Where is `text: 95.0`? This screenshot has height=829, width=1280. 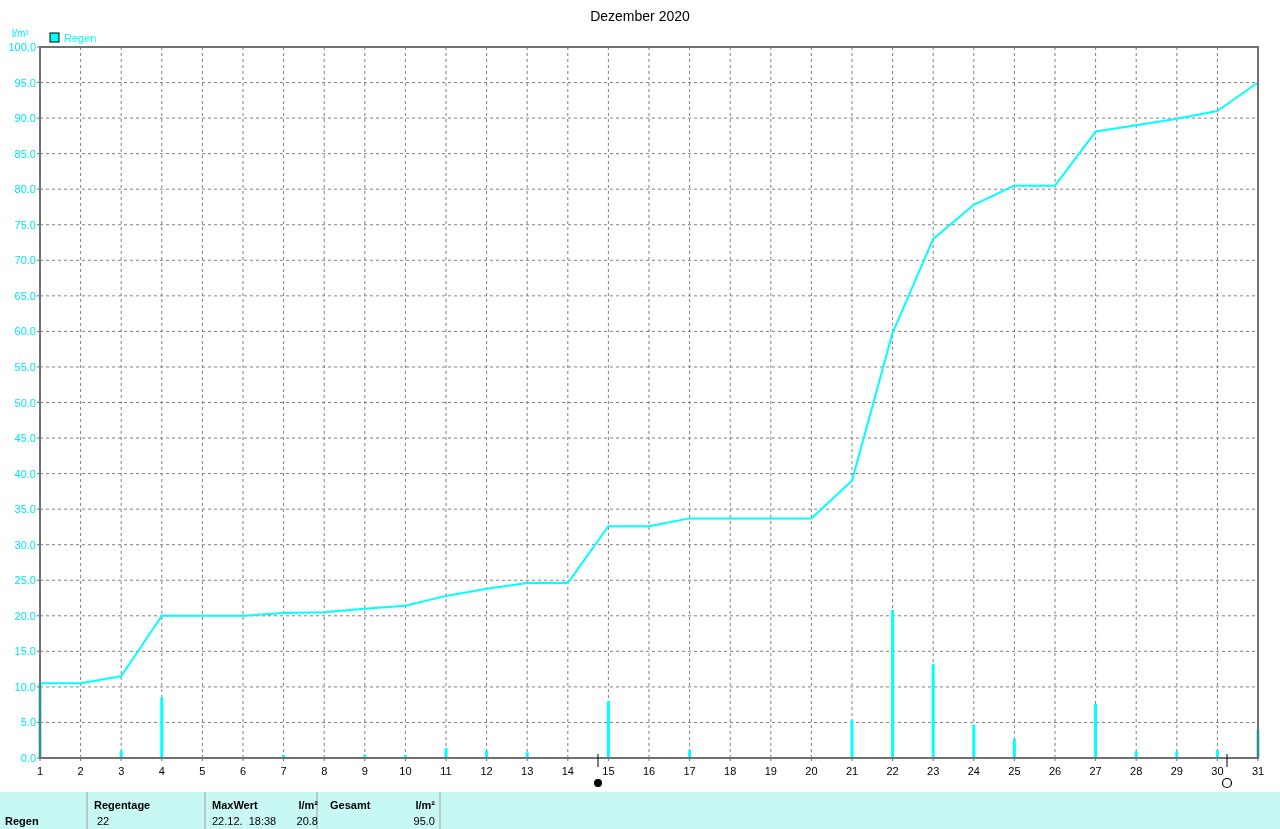
text: 95.0 is located at coordinates (424, 821).